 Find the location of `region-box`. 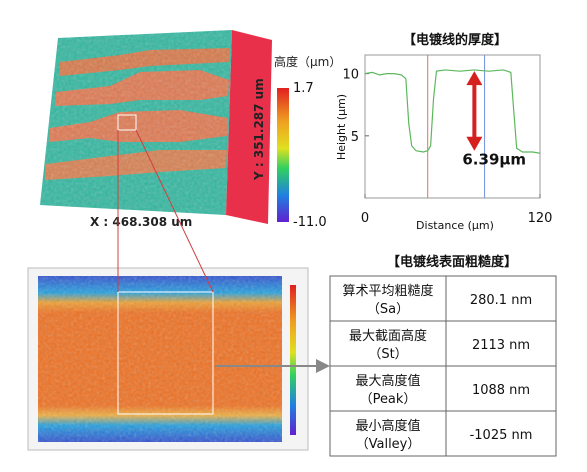

region-box is located at coordinates (127, 122).